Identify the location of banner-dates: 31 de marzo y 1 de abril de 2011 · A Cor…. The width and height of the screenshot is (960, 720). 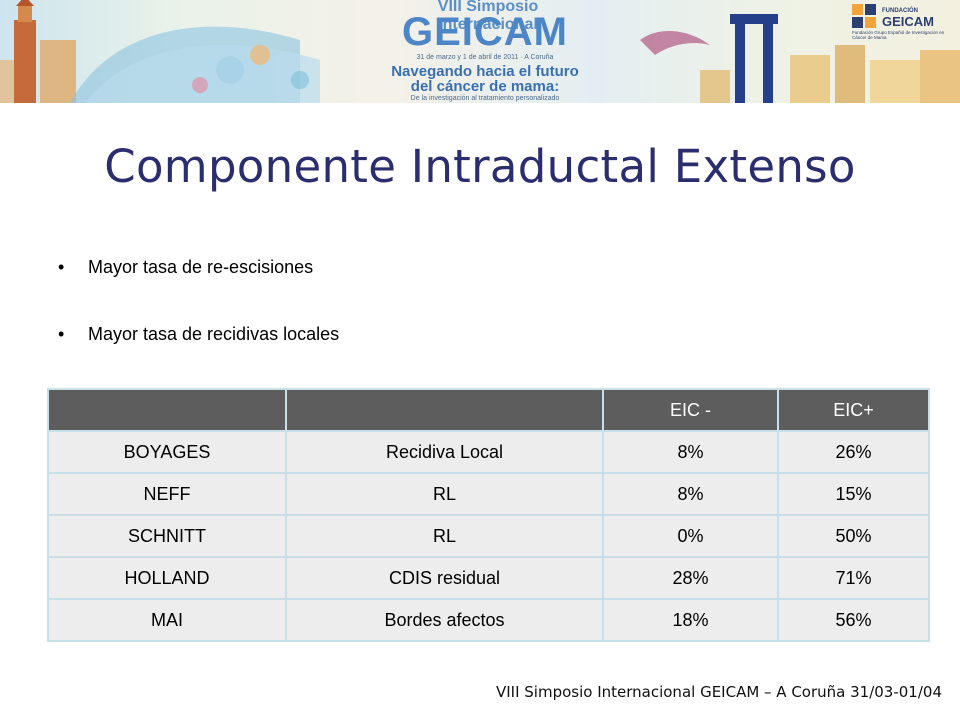
(485, 57).